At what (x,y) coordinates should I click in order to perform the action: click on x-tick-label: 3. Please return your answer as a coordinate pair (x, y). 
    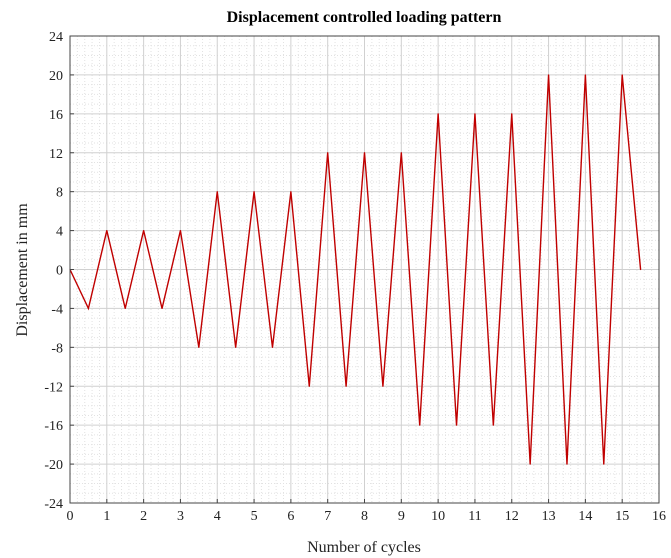
    Looking at the image, I should click on (180, 516).